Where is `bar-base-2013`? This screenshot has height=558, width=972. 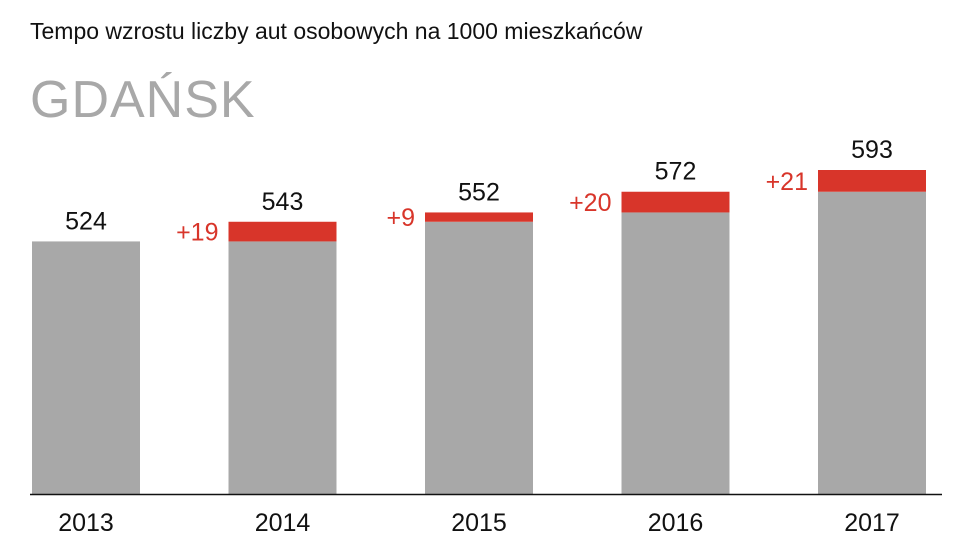 bar-base-2013 is located at coordinates (86, 367).